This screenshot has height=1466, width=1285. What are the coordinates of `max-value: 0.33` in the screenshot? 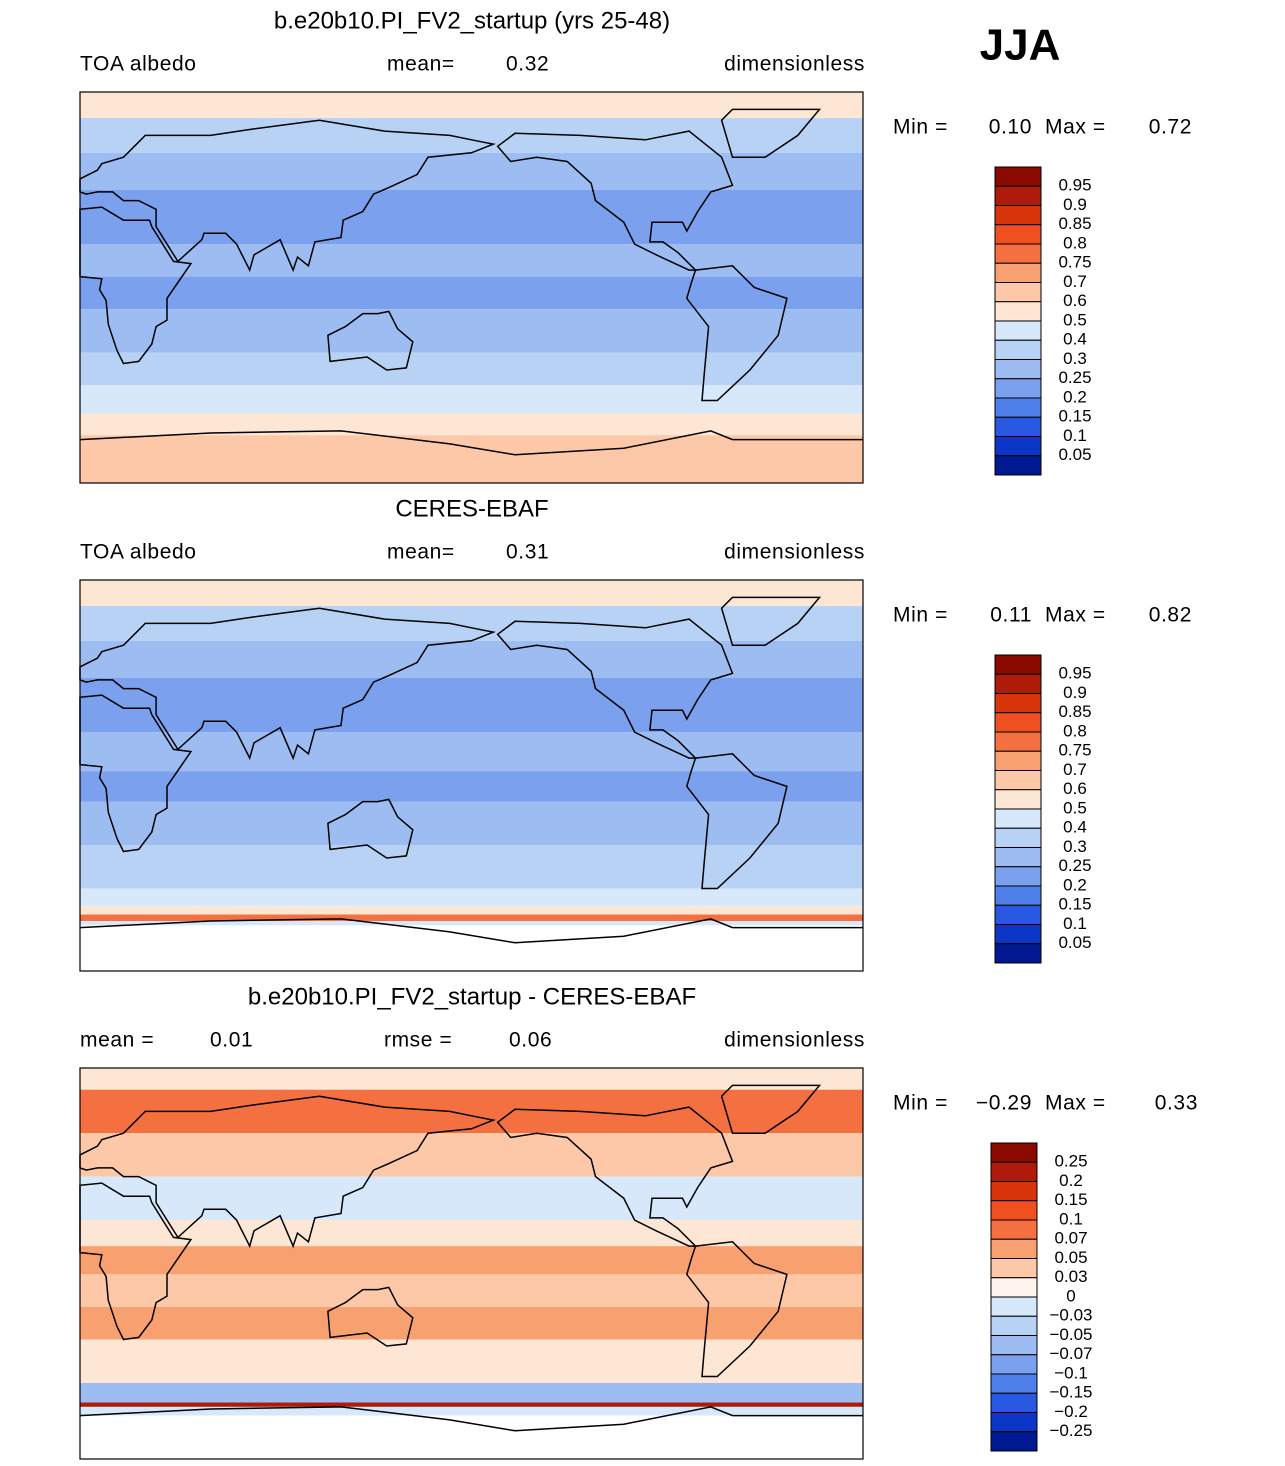 It's located at (1176, 1103).